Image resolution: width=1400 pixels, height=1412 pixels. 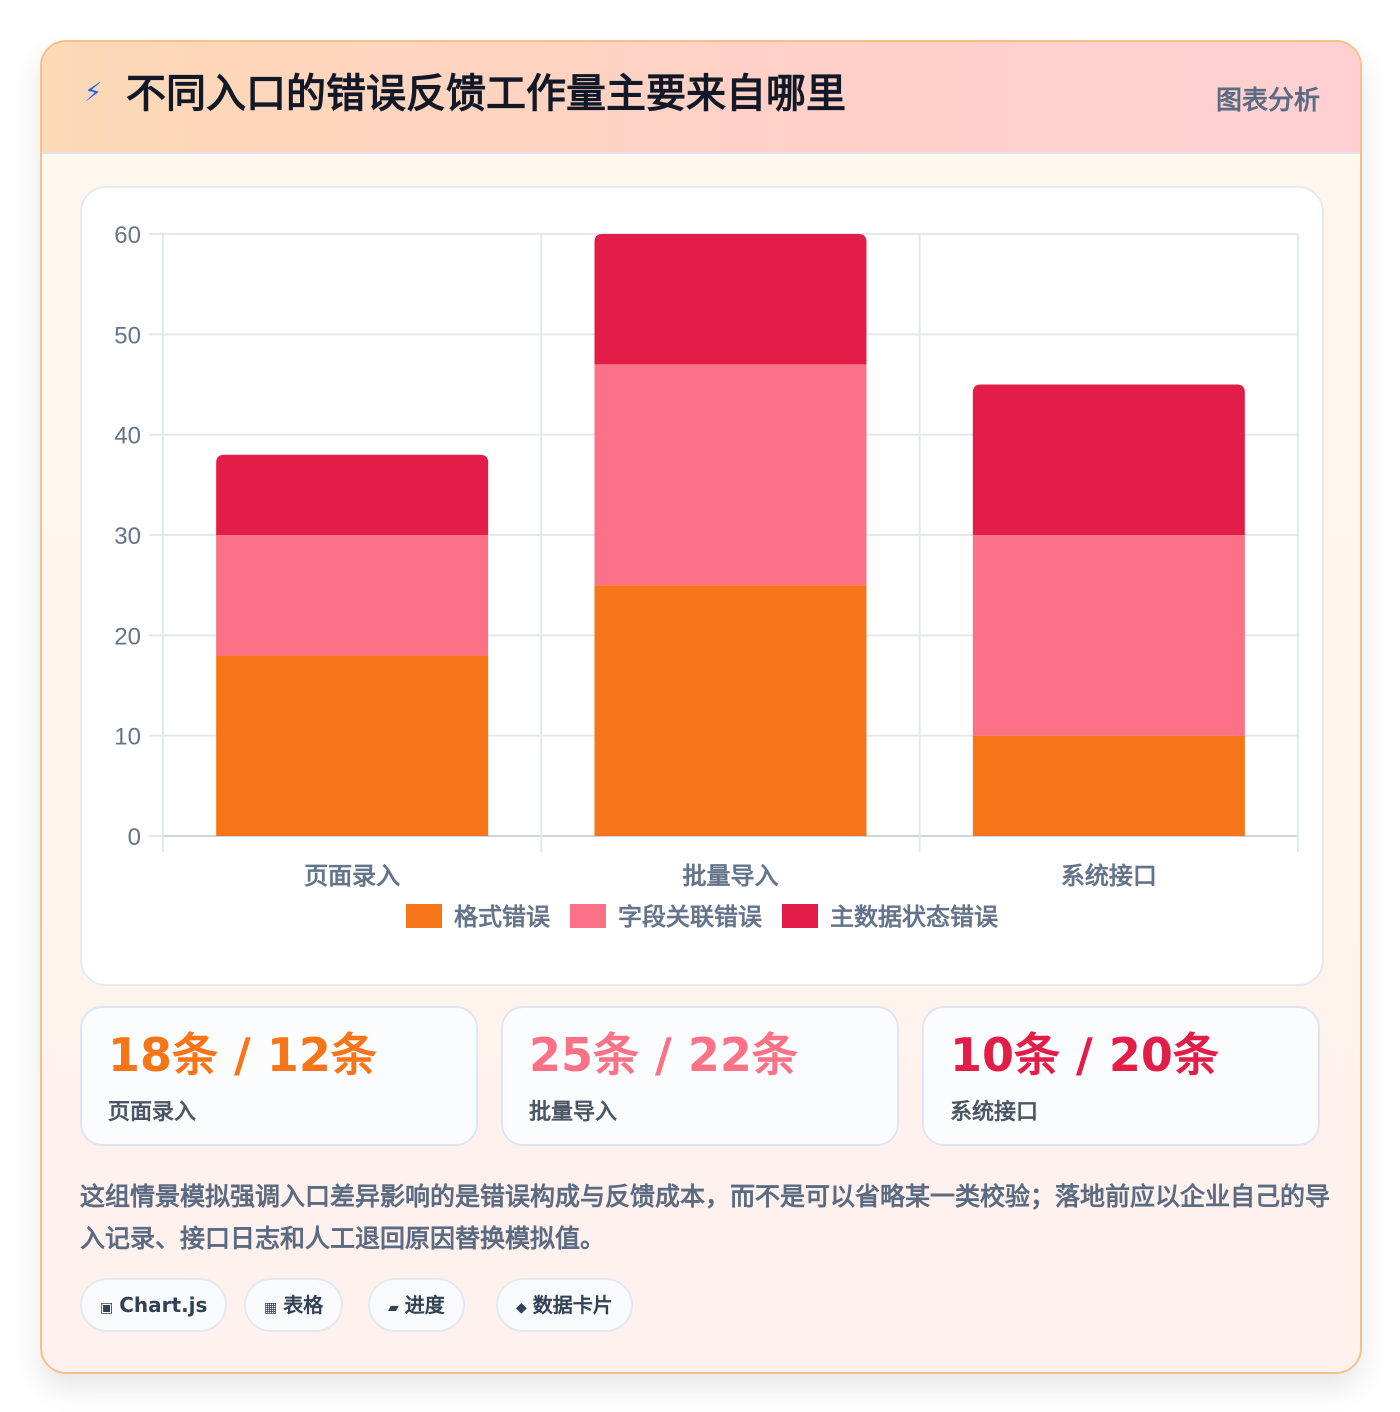 I want to click on stat-card-system-api: 10条 / 20条 系统接口, so click(x=1121, y=1076).